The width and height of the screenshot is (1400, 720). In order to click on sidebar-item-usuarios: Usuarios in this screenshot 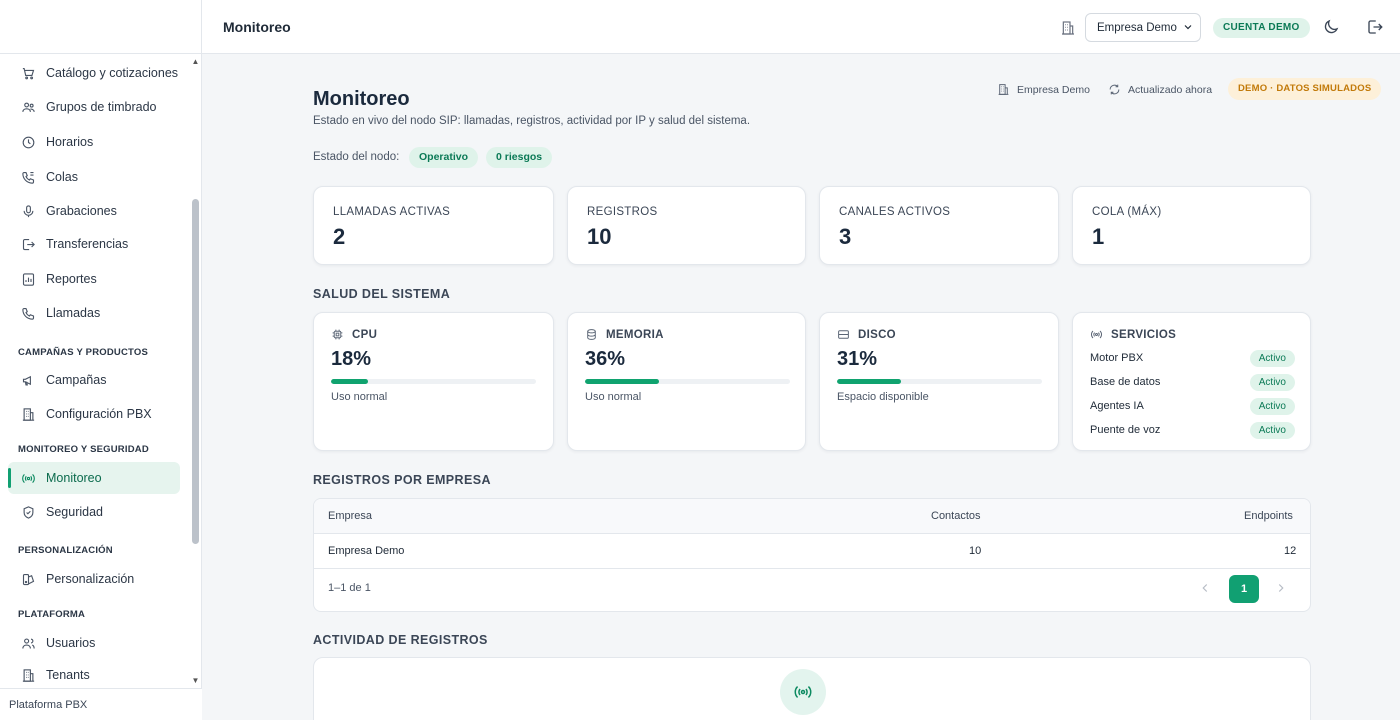, I will do `click(94, 643)`.